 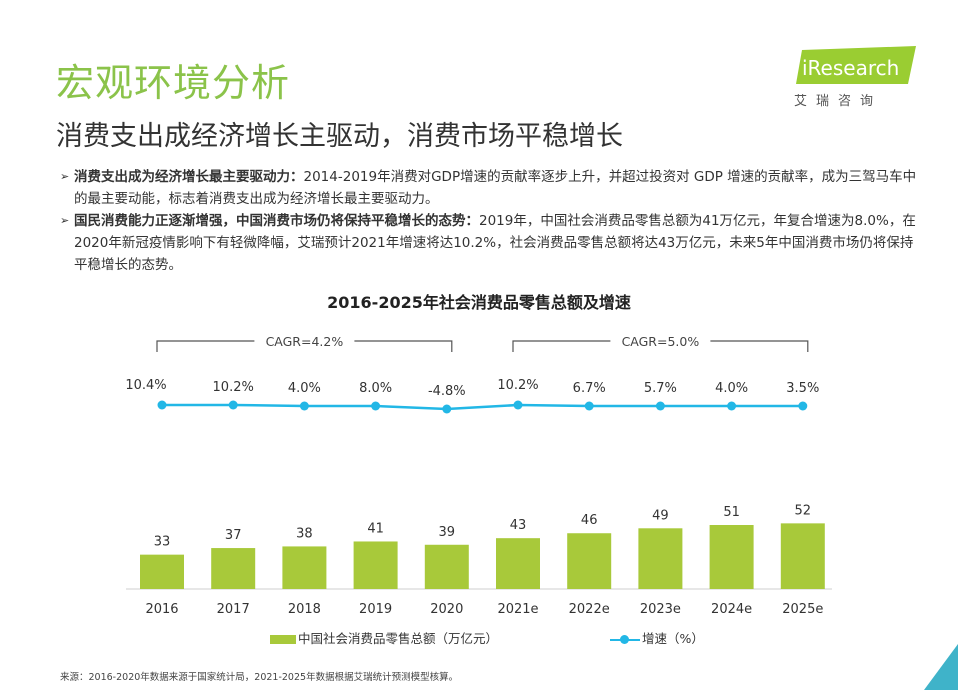 I want to click on bullet-1-bold: 消费支出成为经济增长最主要驱动力：, so click(x=189, y=177).